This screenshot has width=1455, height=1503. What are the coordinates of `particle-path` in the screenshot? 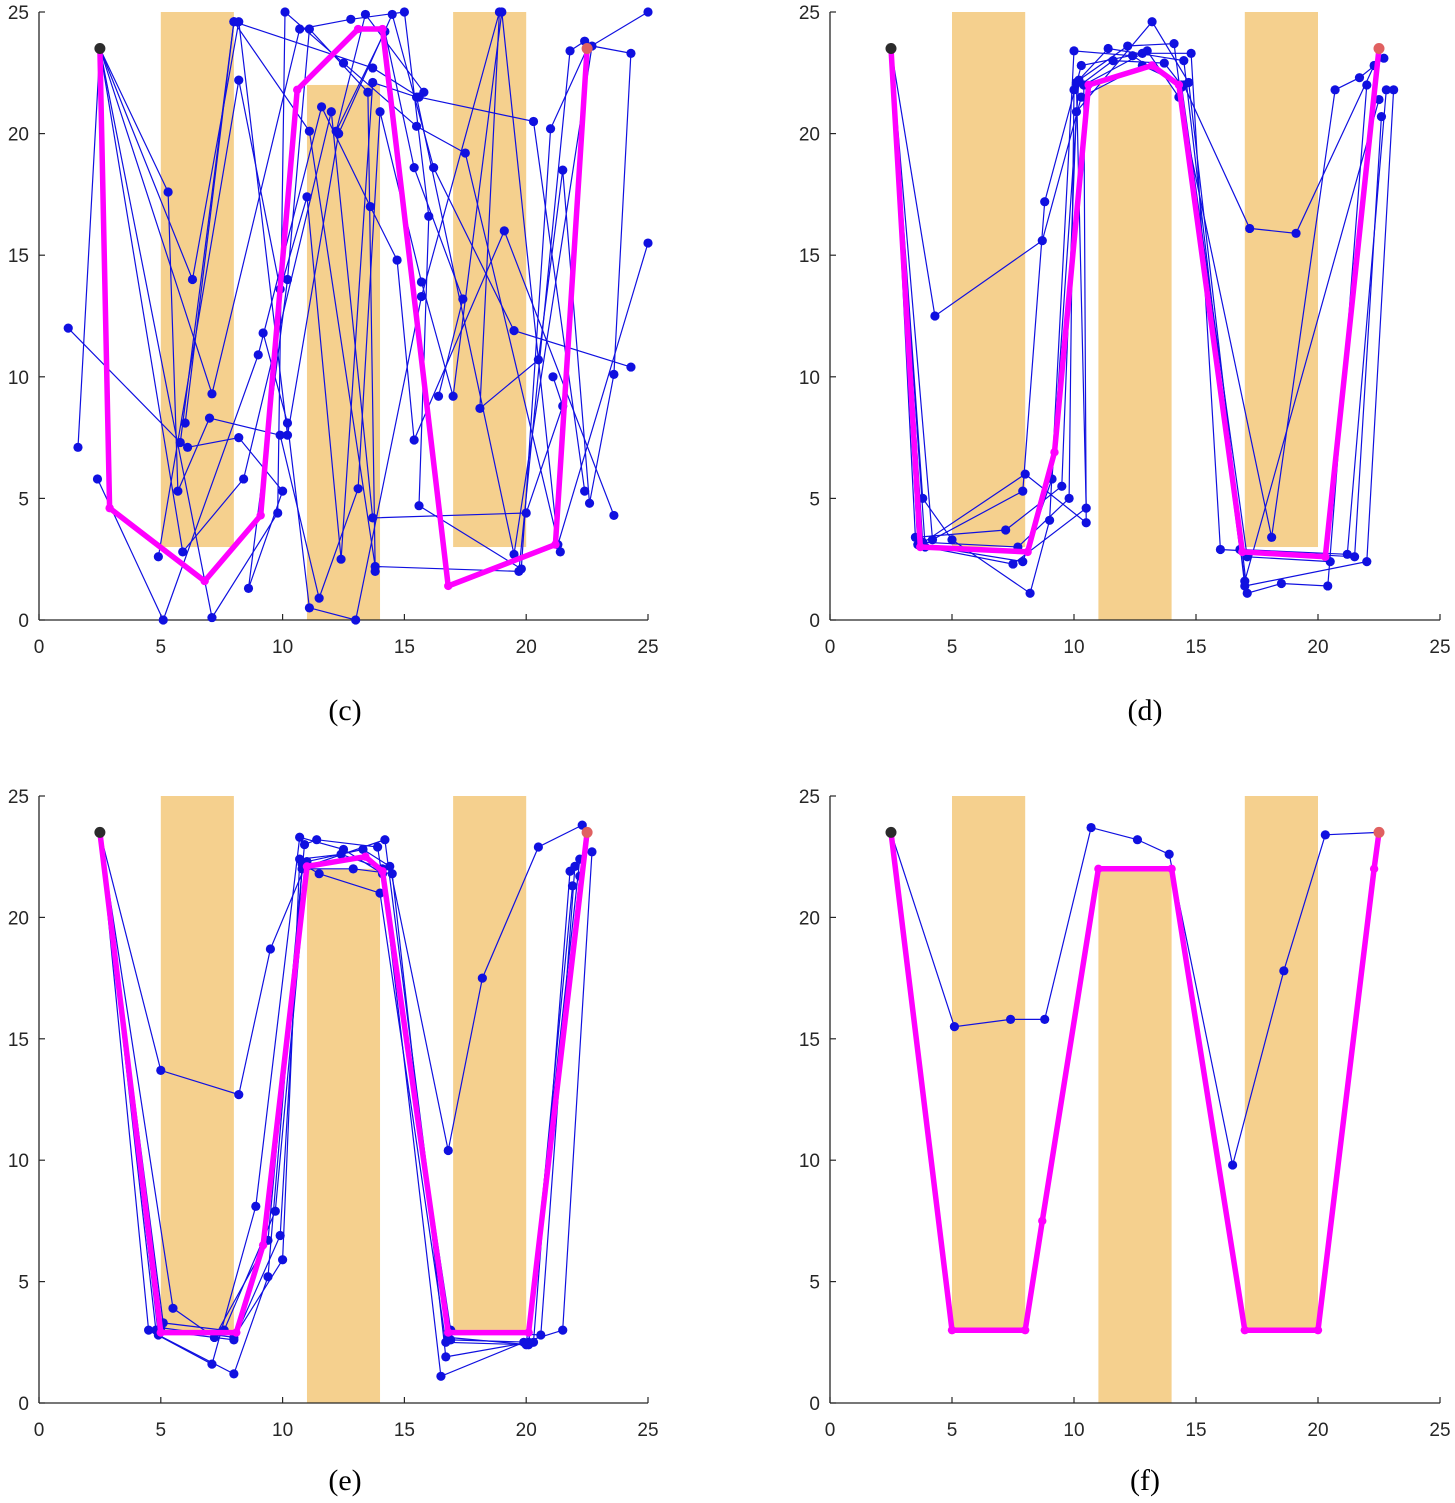 It's located at (340, 1103).